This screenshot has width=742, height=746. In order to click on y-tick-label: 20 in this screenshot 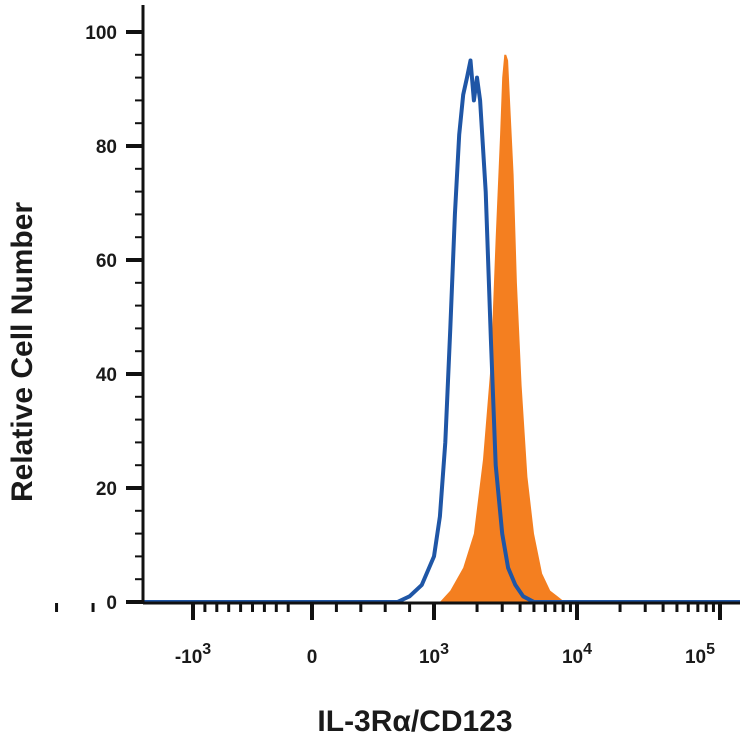, I will do `click(106, 489)`.